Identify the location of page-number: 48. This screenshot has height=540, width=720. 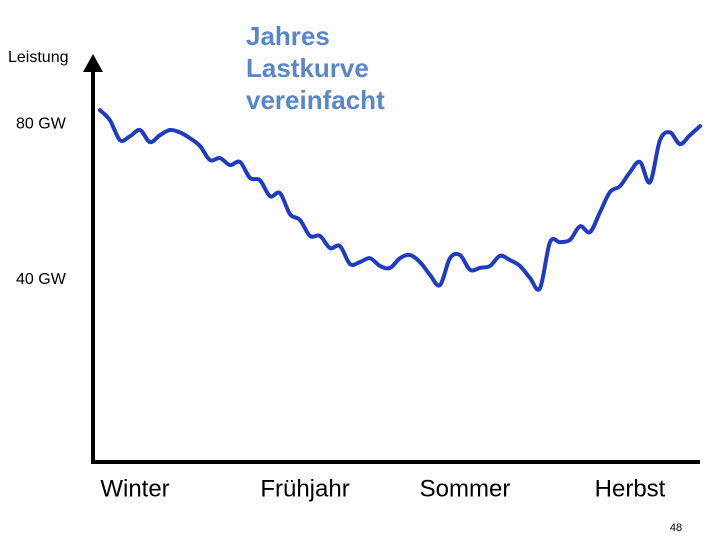
(676, 528).